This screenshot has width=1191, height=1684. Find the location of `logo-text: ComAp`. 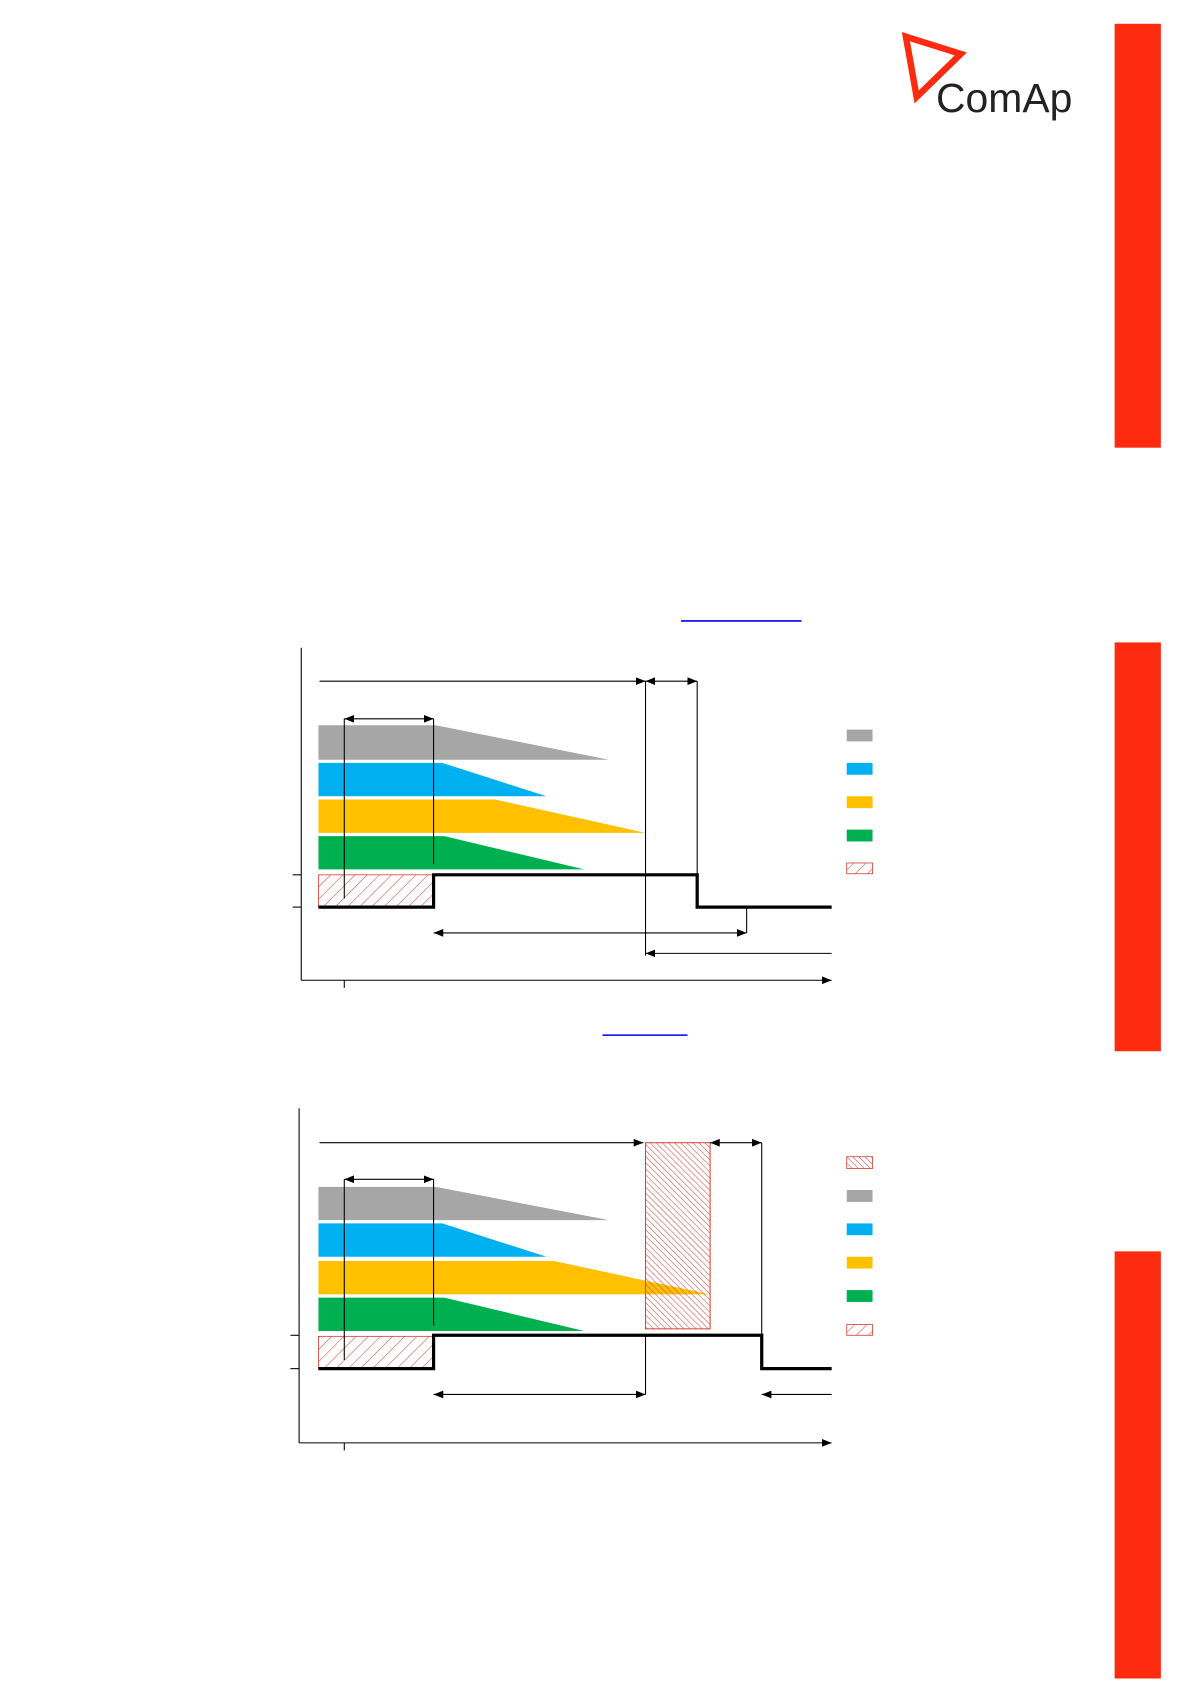

logo-text: ComAp is located at coordinates (1004, 98).